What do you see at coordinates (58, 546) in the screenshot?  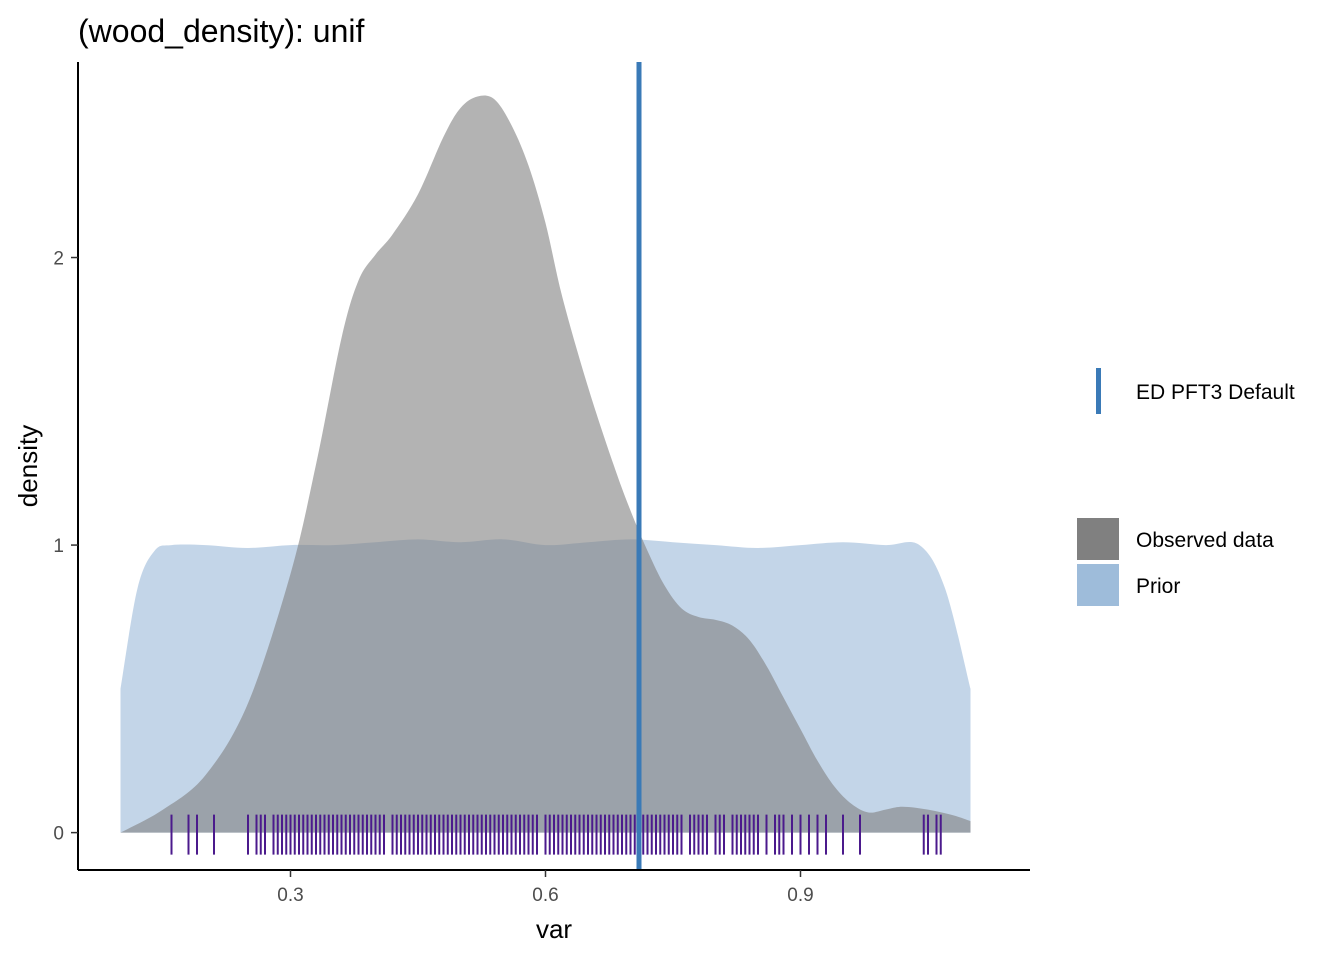 I see `y-tick-label: 1` at bounding box center [58, 546].